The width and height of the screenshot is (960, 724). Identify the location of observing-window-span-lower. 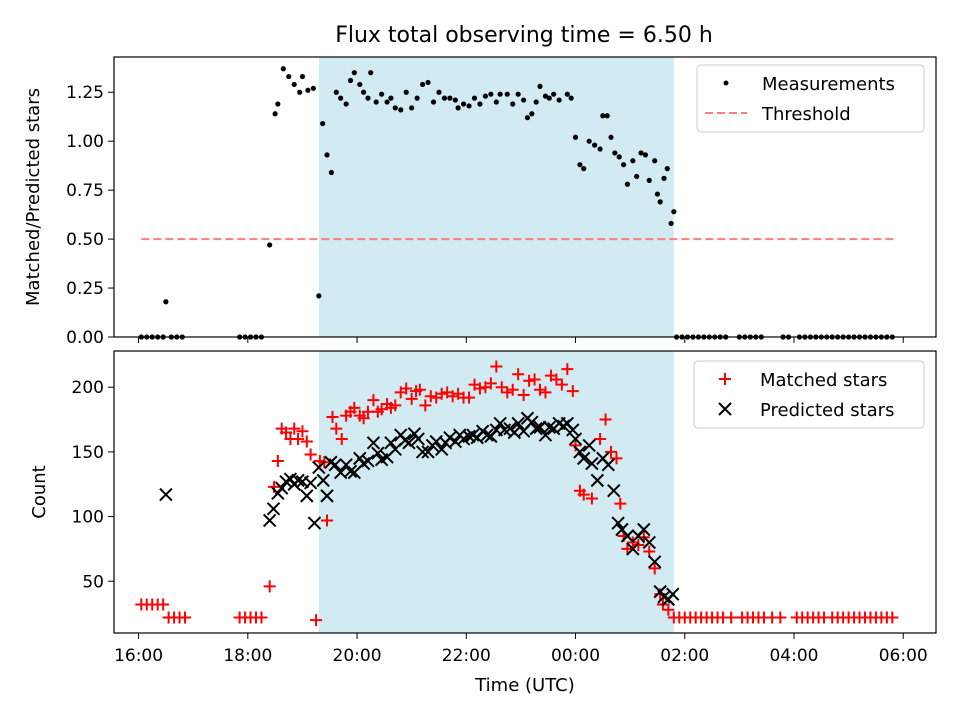
(496, 492).